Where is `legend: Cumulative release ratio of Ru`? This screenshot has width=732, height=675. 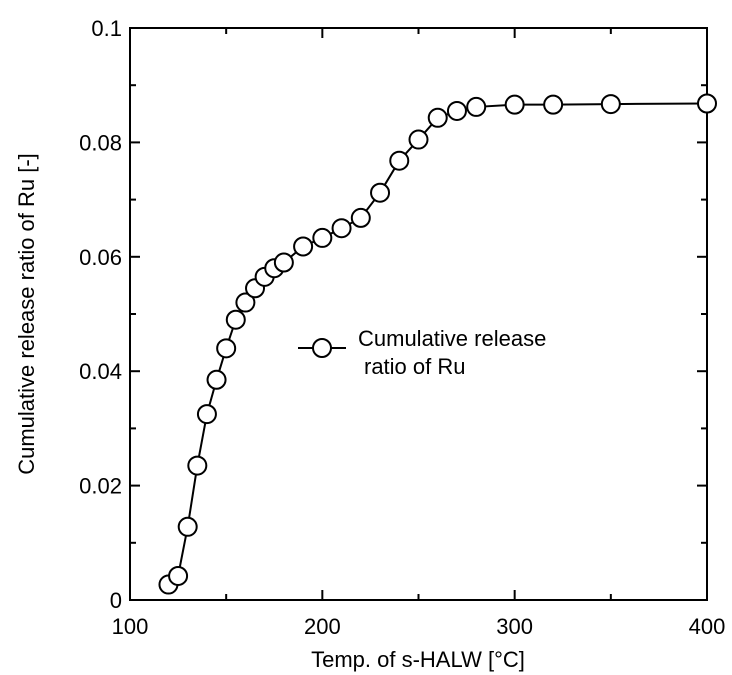
legend: Cumulative release ratio of Ru is located at coordinates (422, 352).